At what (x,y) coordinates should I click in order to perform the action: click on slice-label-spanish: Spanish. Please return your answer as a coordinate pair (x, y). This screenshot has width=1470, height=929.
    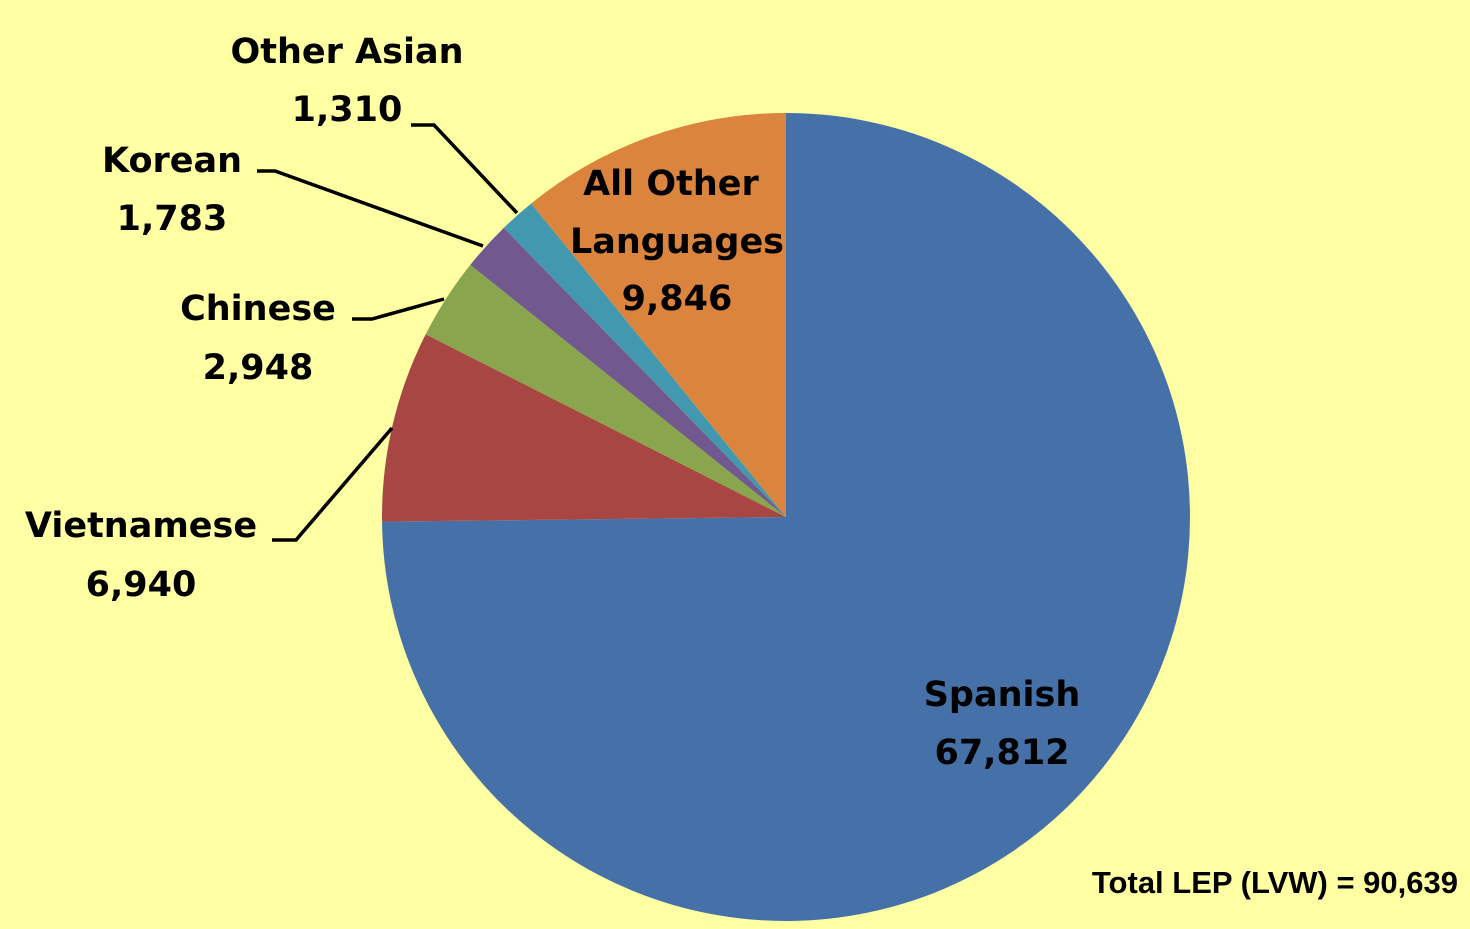
    Looking at the image, I should click on (1002, 695).